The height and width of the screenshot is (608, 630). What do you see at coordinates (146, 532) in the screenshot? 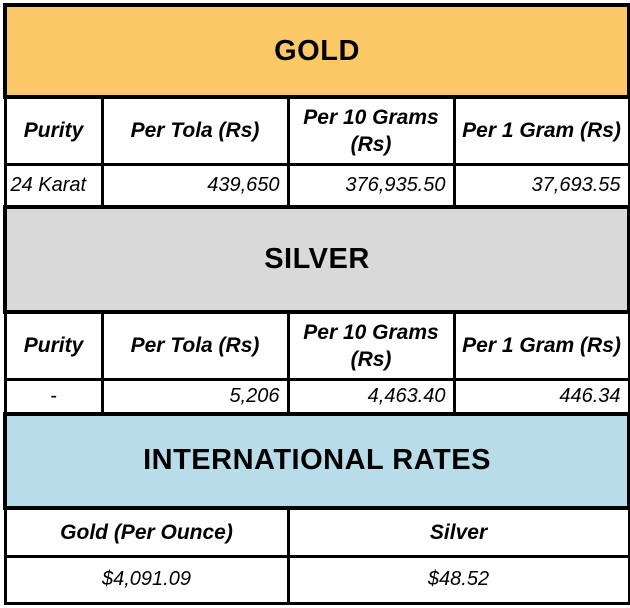
I see `intl-col-header-gold-per-ounce: Gold (Per Ounce)` at bounding box center [146, 532].